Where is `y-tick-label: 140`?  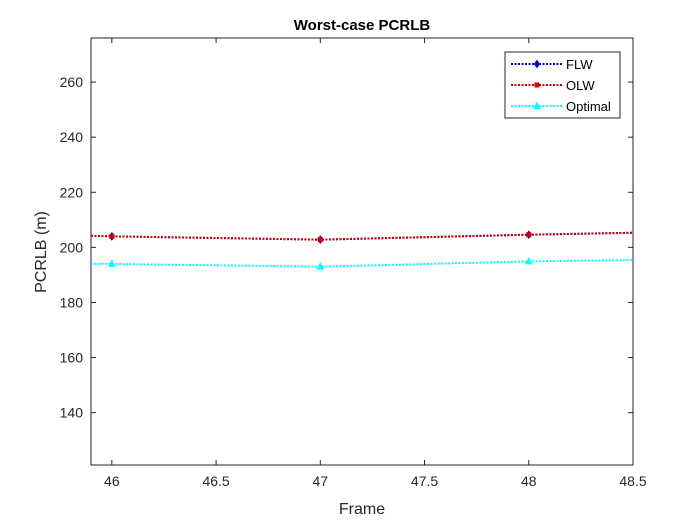
y-tick-label: 140 is located at coordinates (72, 413).